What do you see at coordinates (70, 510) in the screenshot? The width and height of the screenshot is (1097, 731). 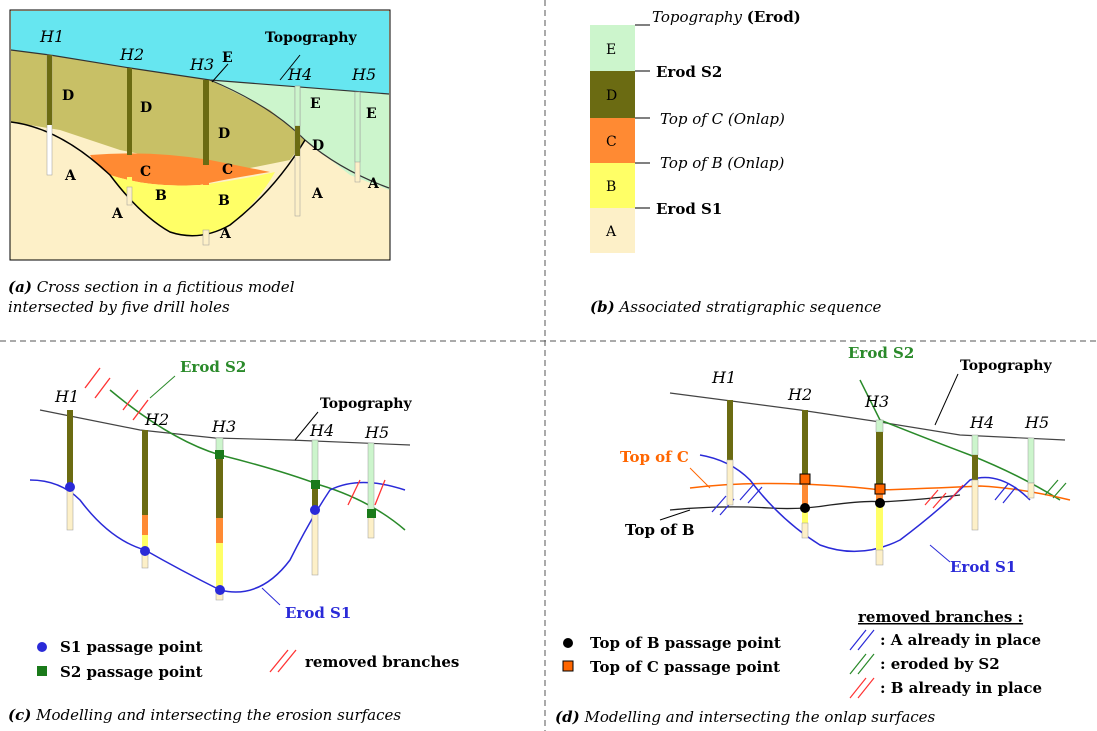 I see `c-hole-h1-a` at bounding box center [70, 510].